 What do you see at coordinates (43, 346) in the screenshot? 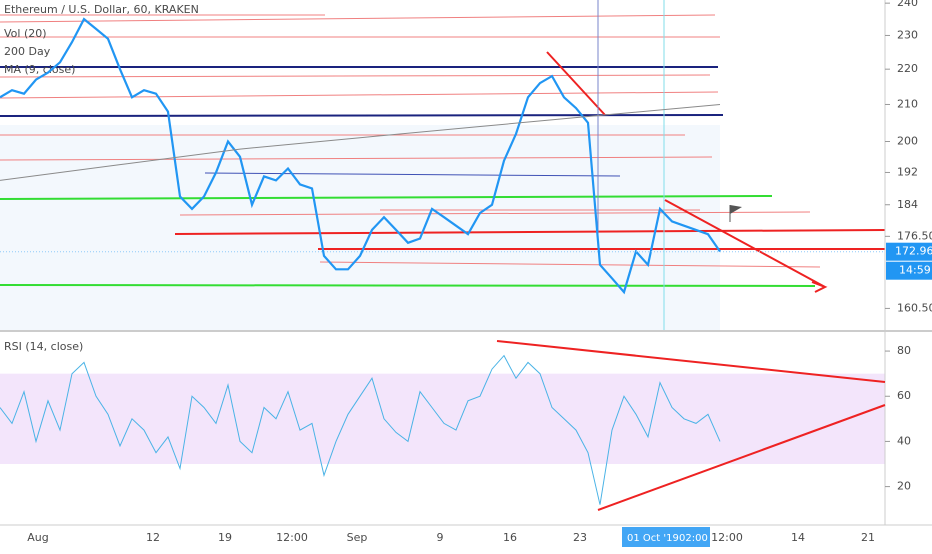
I see `rsi-title: RSI (14, close)` at bounding box center [43, 346].